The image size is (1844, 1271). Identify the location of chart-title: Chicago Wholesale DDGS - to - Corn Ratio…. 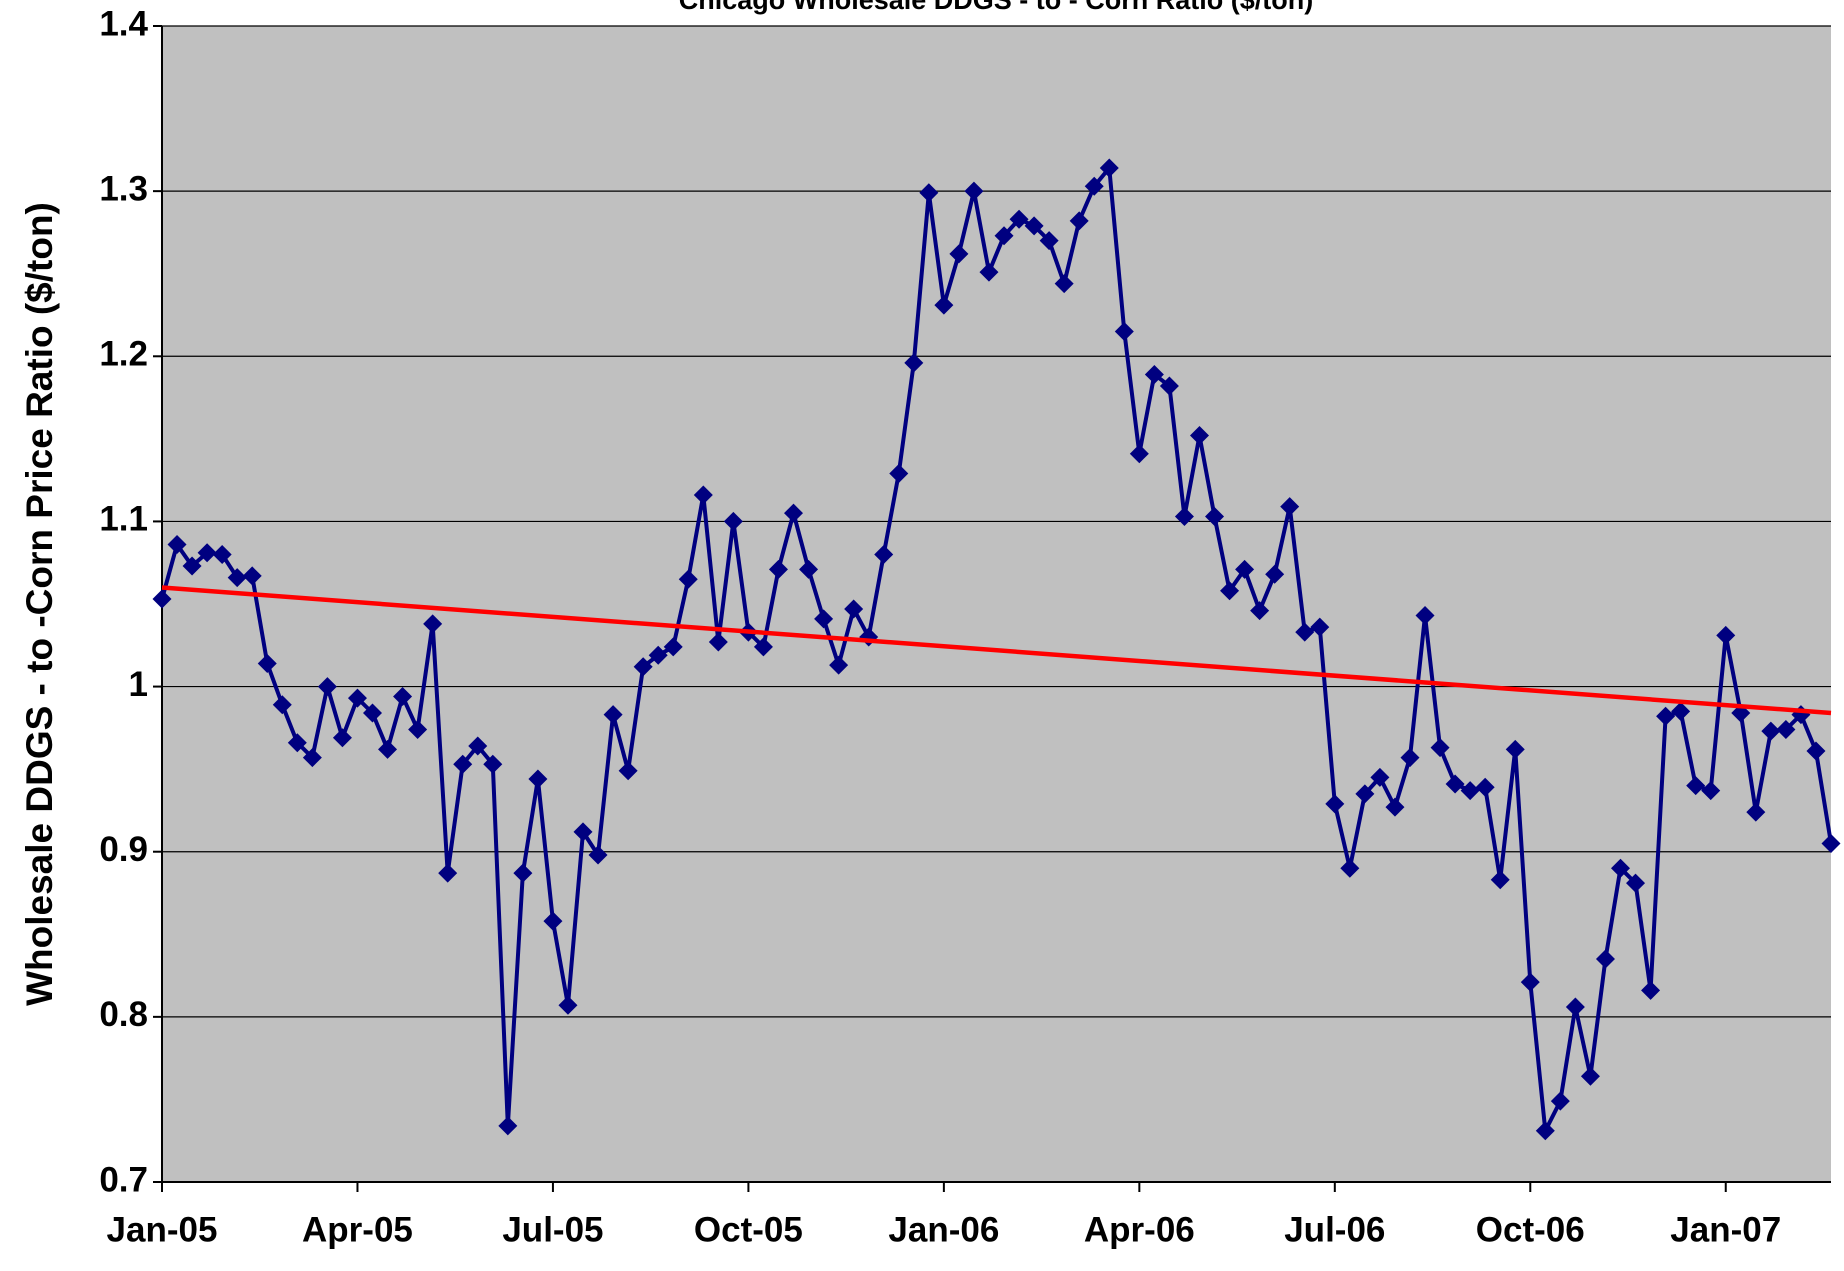
(996, 7).